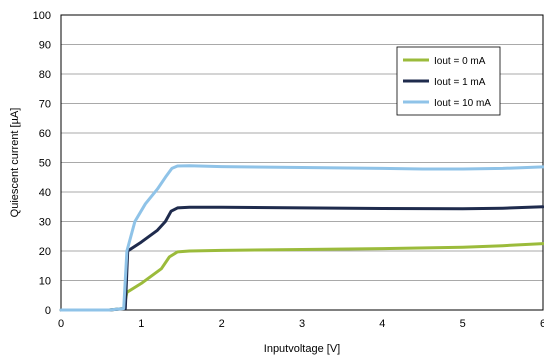  What do you see at coordinates (462, 103) in the screenshot?
I see `legend-label: Iout = 10 mA` at bounding box center [462, 103].